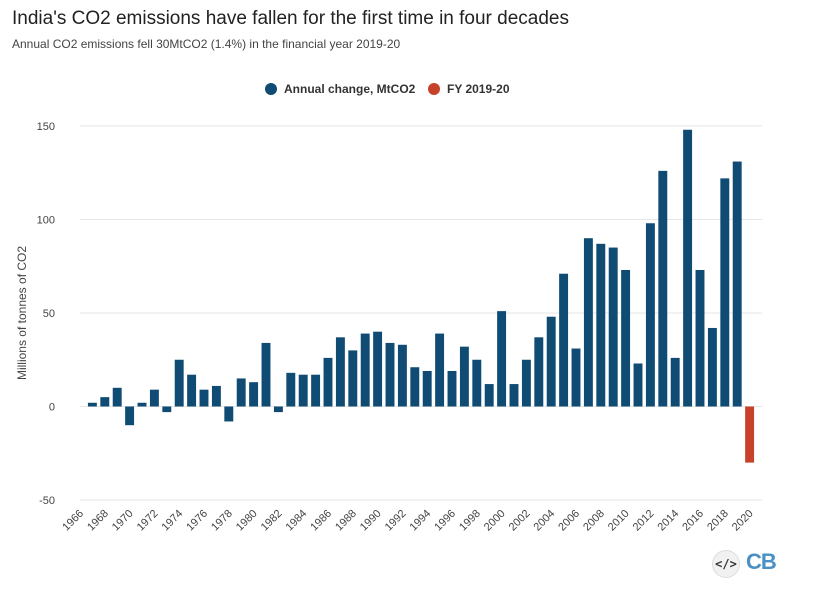 The image size is (830, 600). I want to click on x-tick-label: 1976, so click(197, 521).